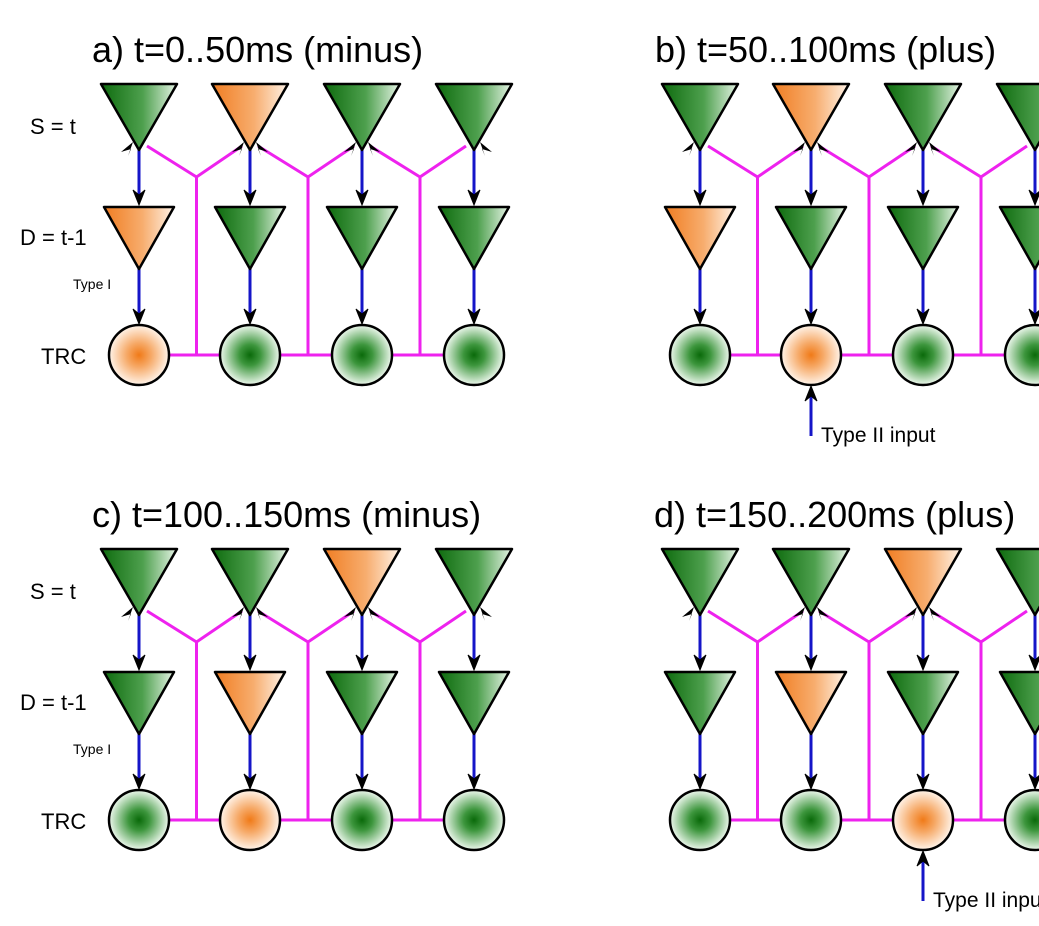 The height and width of the screenshot is (926, 1039). I want to click on panel-title: b) t=50..100ms (plus), so click(825, 49).